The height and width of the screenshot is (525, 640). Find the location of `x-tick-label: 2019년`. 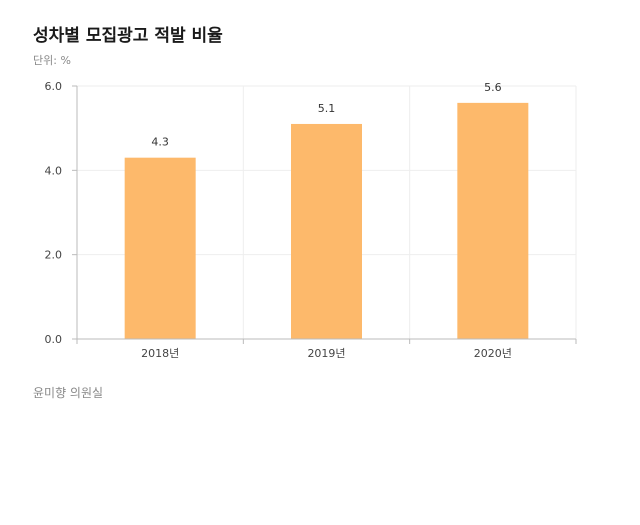

x-tick-label: 2019년 is located at coordinates (326, 353).